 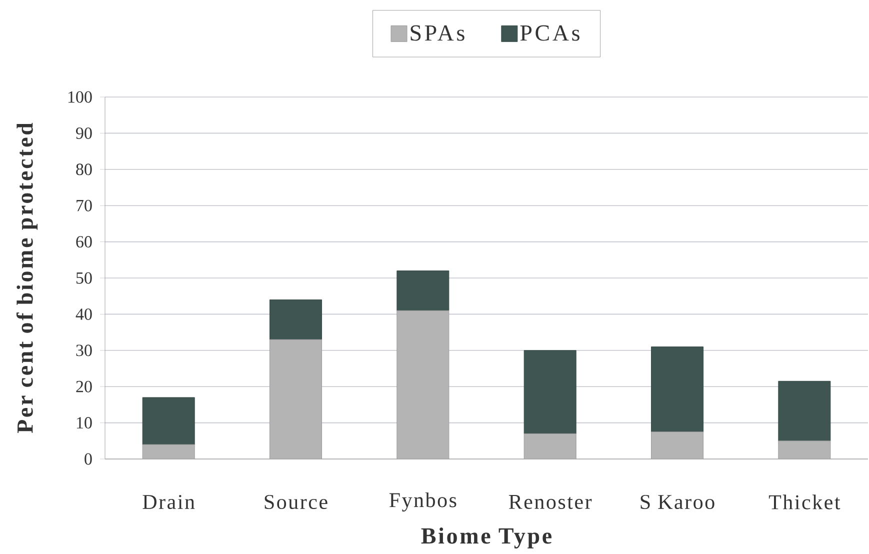 I want to click on x-tick-label: Thicket, so click(x=804, y=502).